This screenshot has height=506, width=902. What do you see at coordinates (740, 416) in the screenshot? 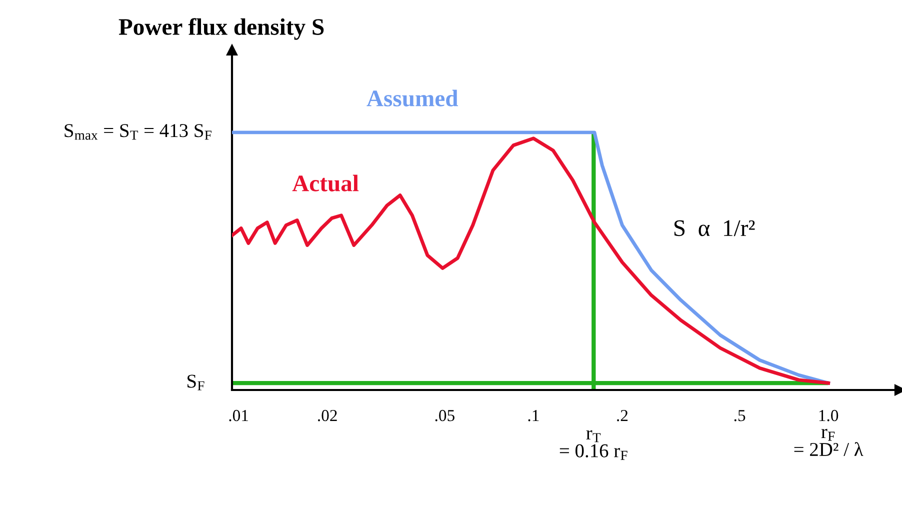
I see `x-tick-label: .5` at bounding box center [740, 416].